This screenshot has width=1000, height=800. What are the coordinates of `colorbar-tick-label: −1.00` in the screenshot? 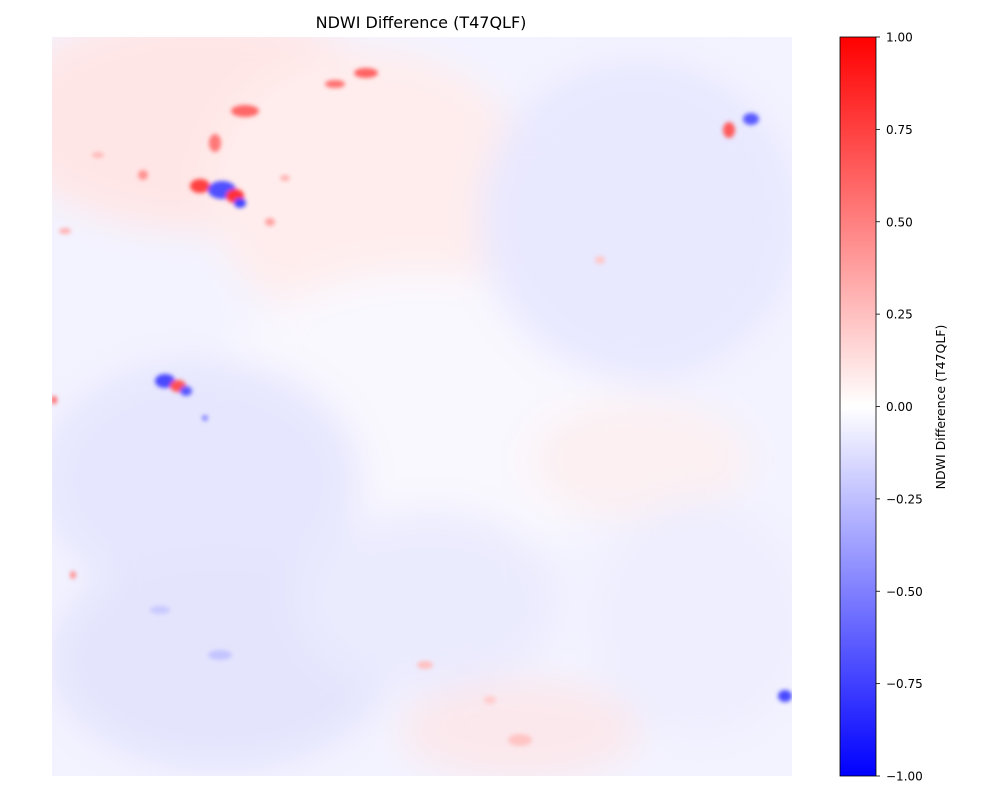 It's located at (904, 777).